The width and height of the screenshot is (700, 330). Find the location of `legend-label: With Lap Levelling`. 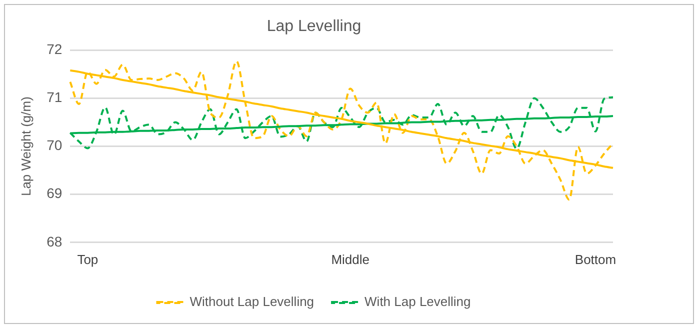

legend-label: With Lap Levelling is located at coordinates (417, 302).